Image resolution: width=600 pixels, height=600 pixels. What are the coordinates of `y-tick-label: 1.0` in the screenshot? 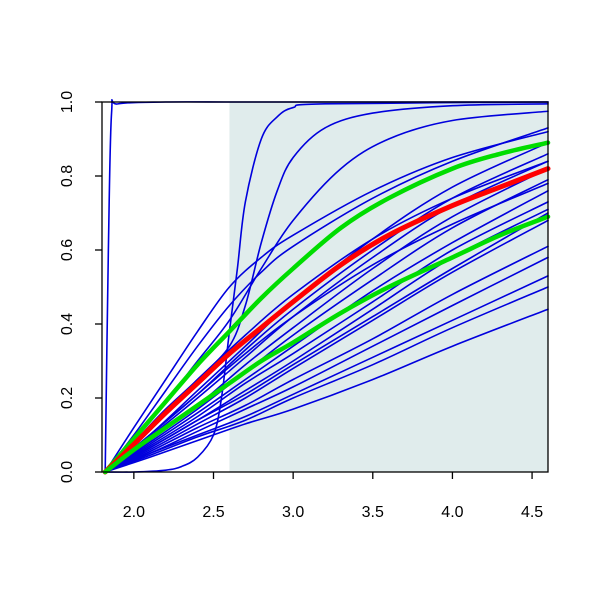 It's located at (67, 102).